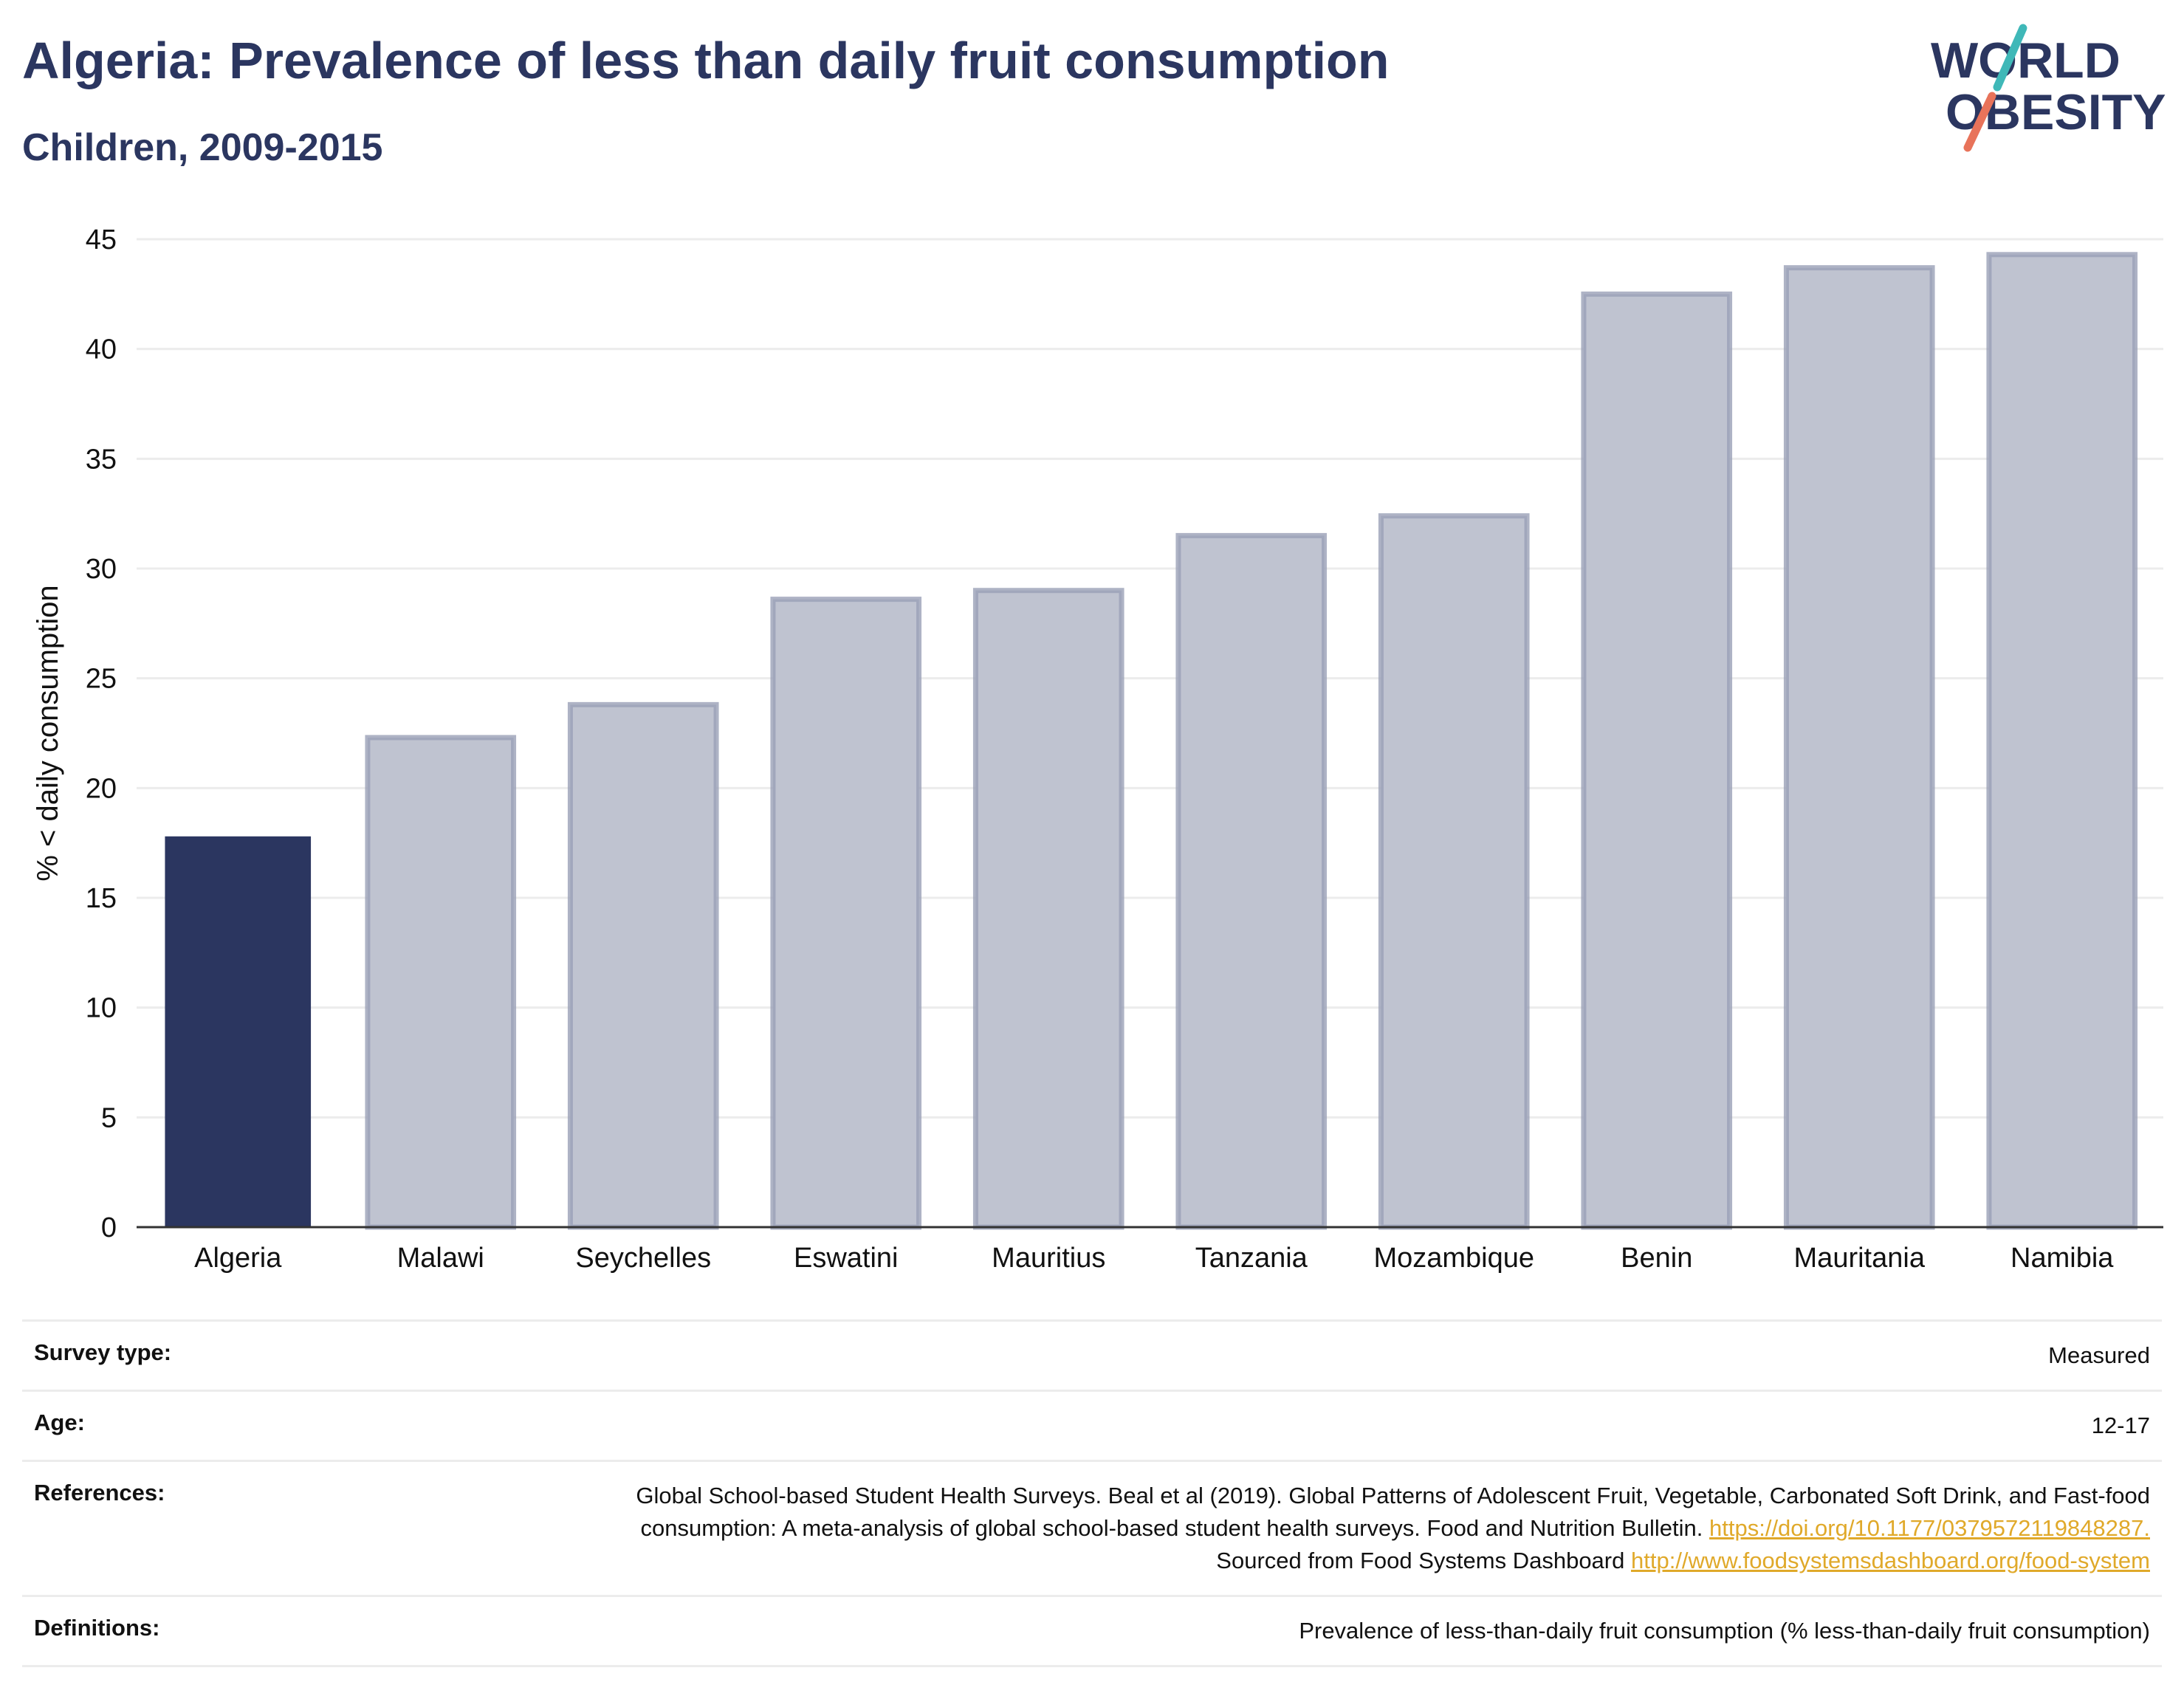 Image resolution: width=2184 pixels, height=1696 pixels. I want to click on x-tick-label: Tanzania, so click(1252, 1258).